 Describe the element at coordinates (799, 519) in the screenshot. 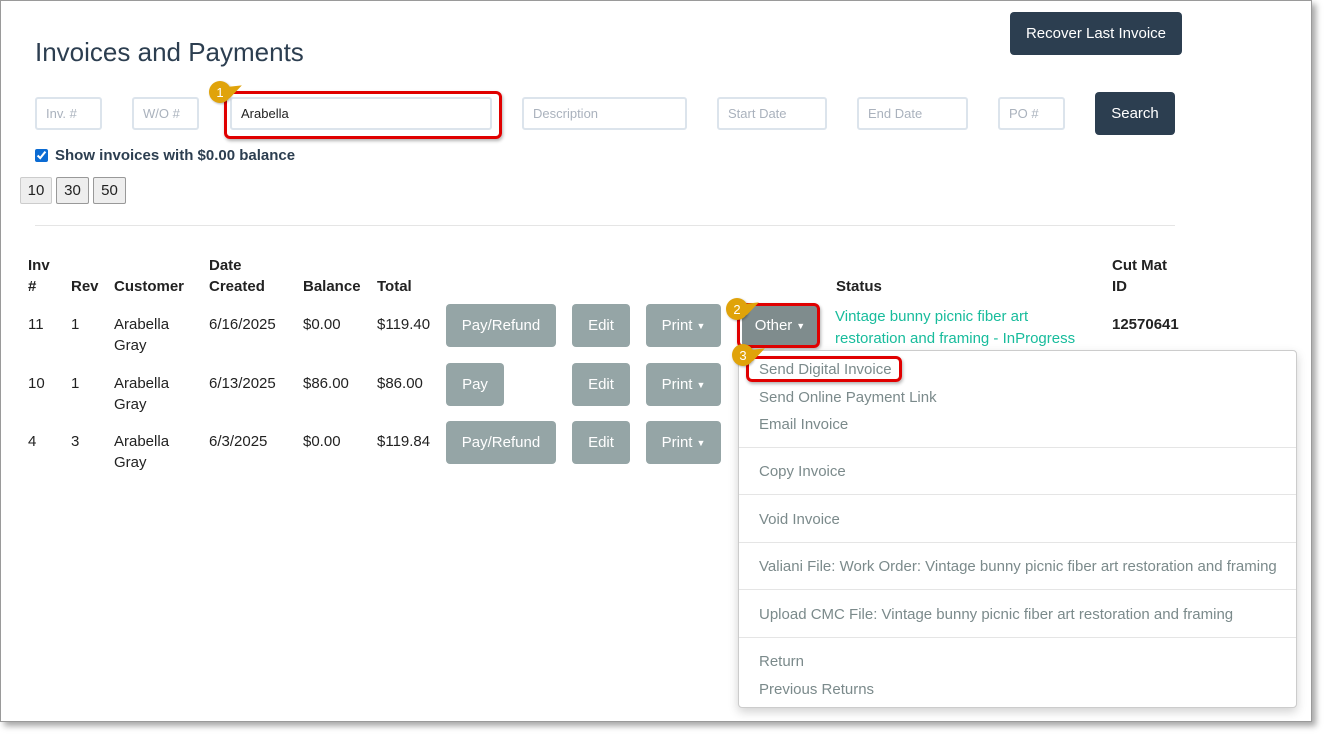

I see `menu-item-void-invoice: Void Invoice` at that location.